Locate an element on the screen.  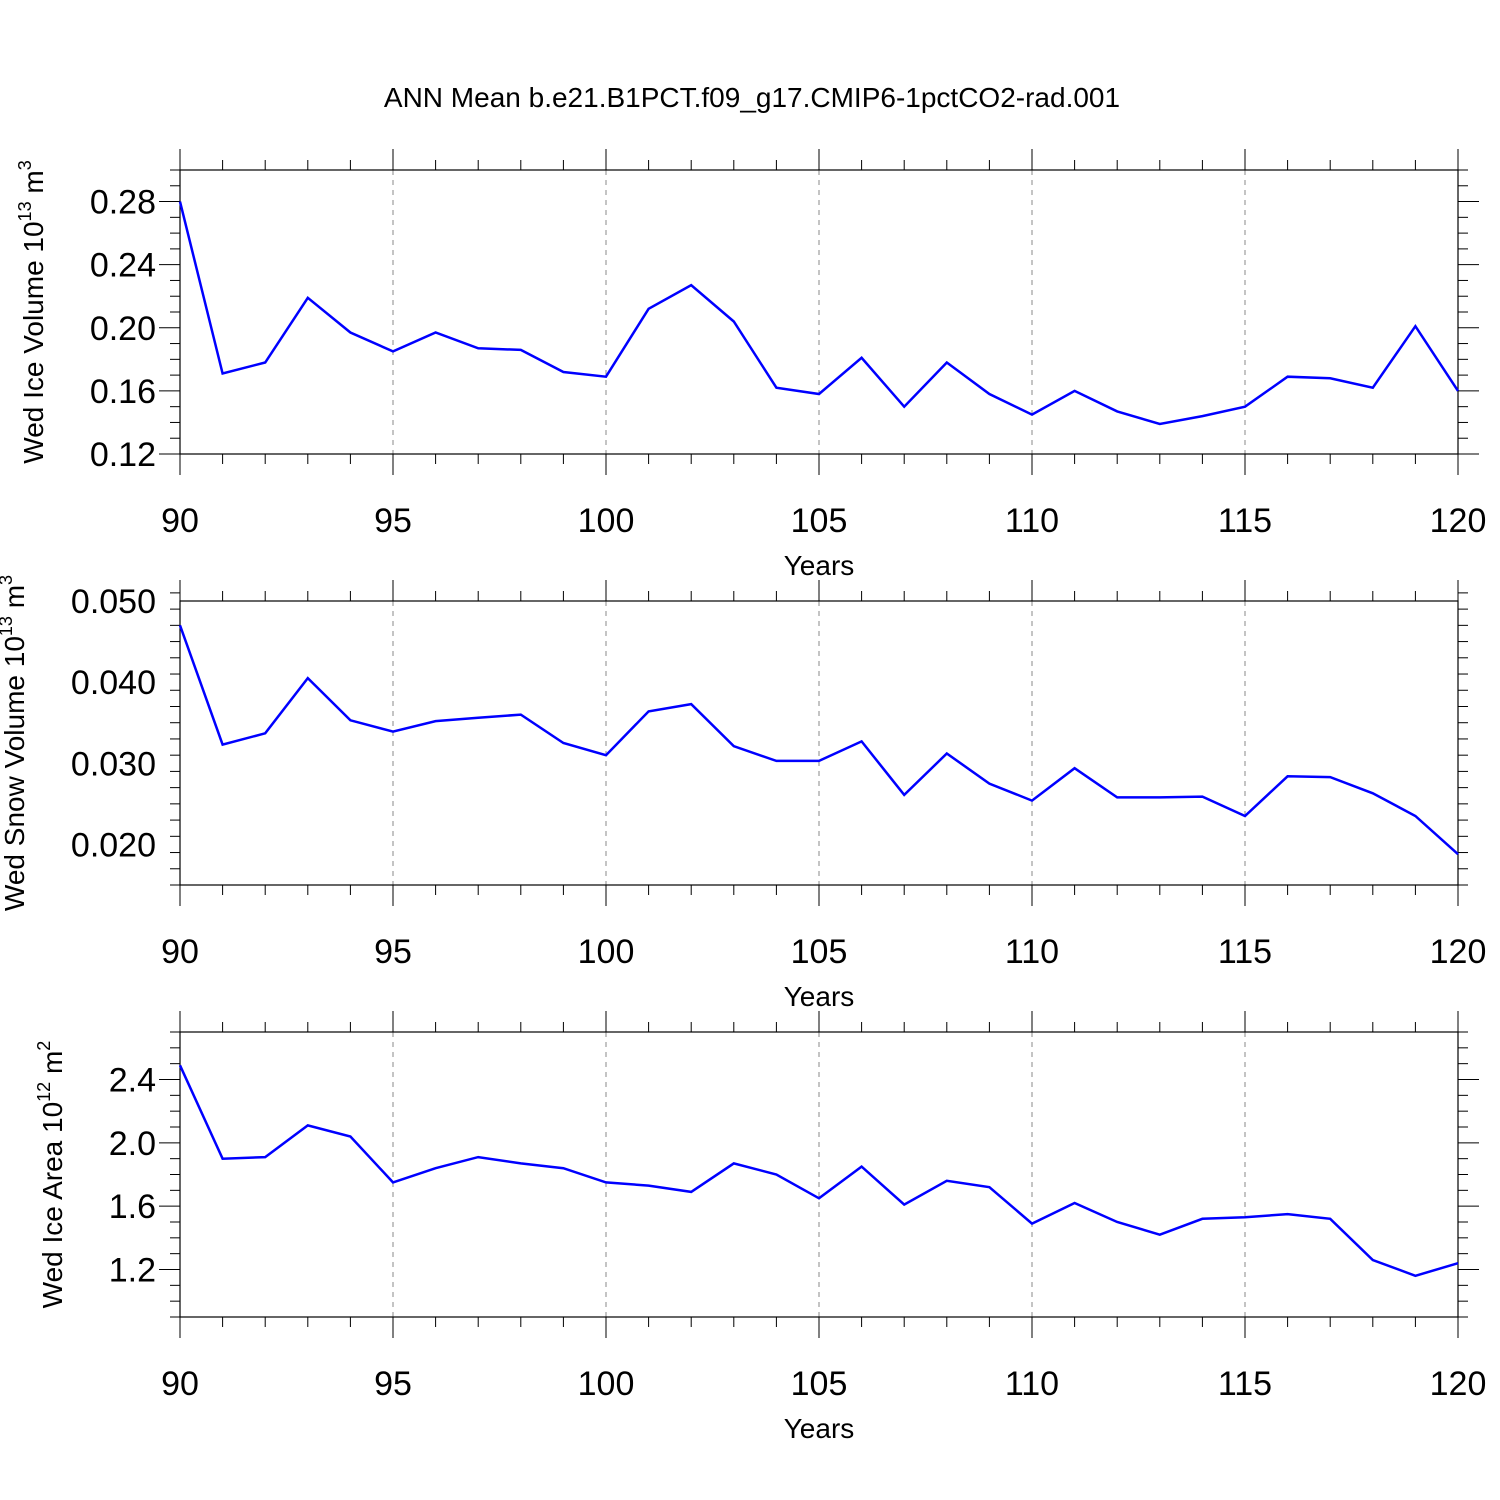
y-tick-label: 0.050 is located at coordinates (113, 602).